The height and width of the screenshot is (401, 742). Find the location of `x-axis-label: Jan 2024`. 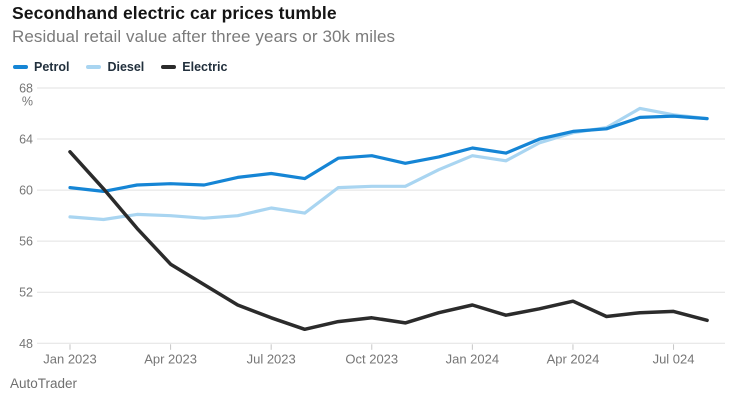

x-axis-label: Jan 2024 is located at coordinates (473, 358).